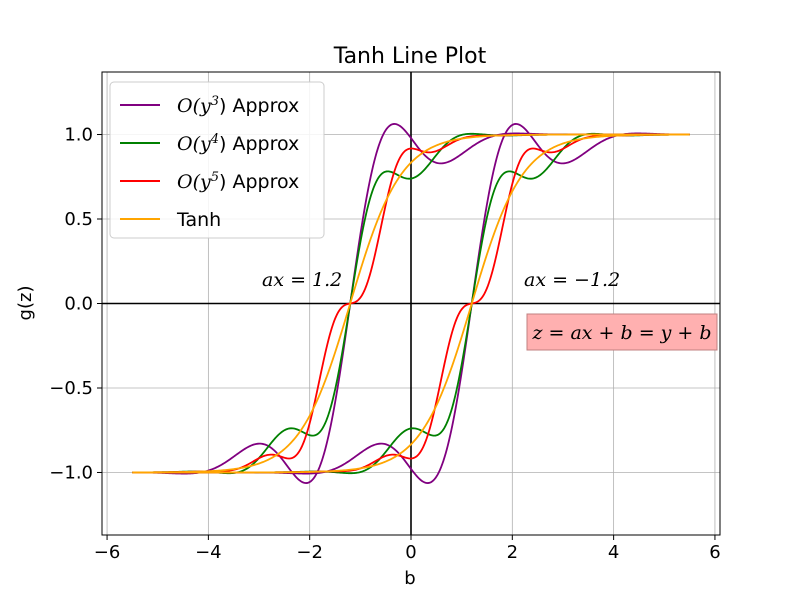 This screenshot has height=600, width=800. What do you see at coordinates (71, 388) in the screenshot?
I see `y-tick-label: −0.5` at bounding box center [71, 388].